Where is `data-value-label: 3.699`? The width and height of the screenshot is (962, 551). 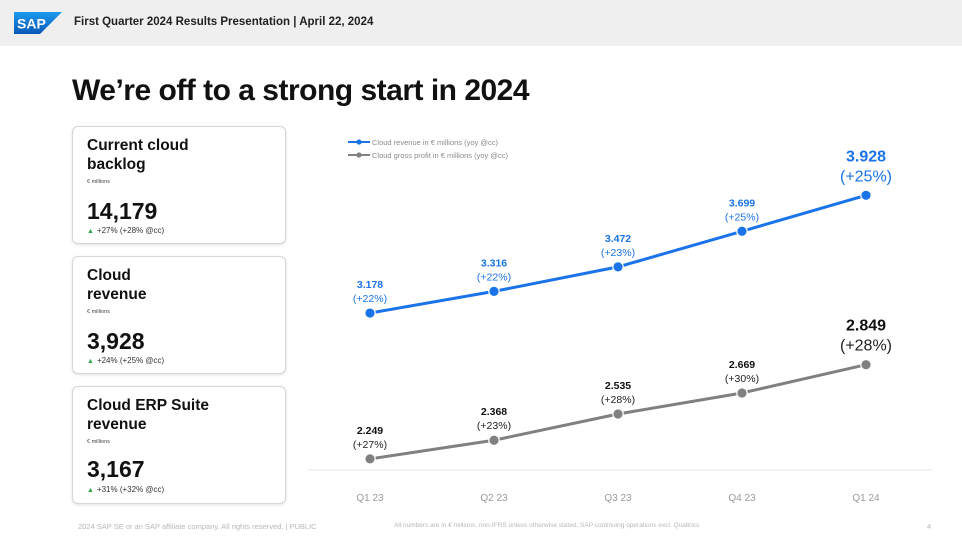 data-value-label: 3.699 is located at coordinates (742, 203).